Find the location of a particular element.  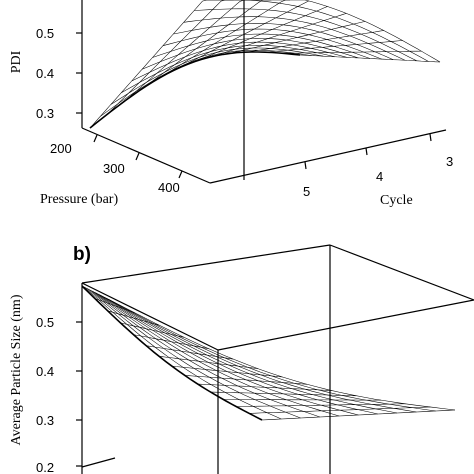

z-tick-label-b-0.2: 0.2 is located at coordinates (45, 467).